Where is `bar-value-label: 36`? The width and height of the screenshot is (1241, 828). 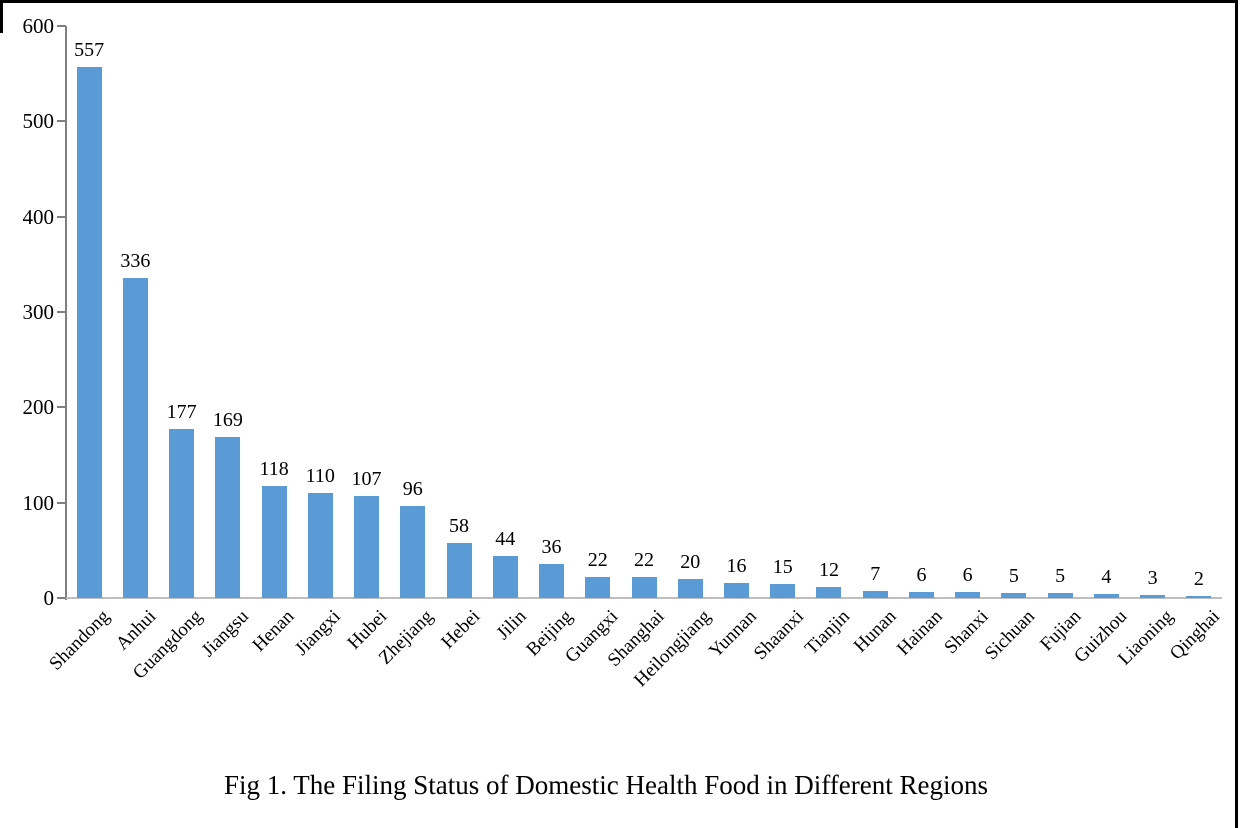 bar-value-label: 36 is located at coordinates (551, 547).